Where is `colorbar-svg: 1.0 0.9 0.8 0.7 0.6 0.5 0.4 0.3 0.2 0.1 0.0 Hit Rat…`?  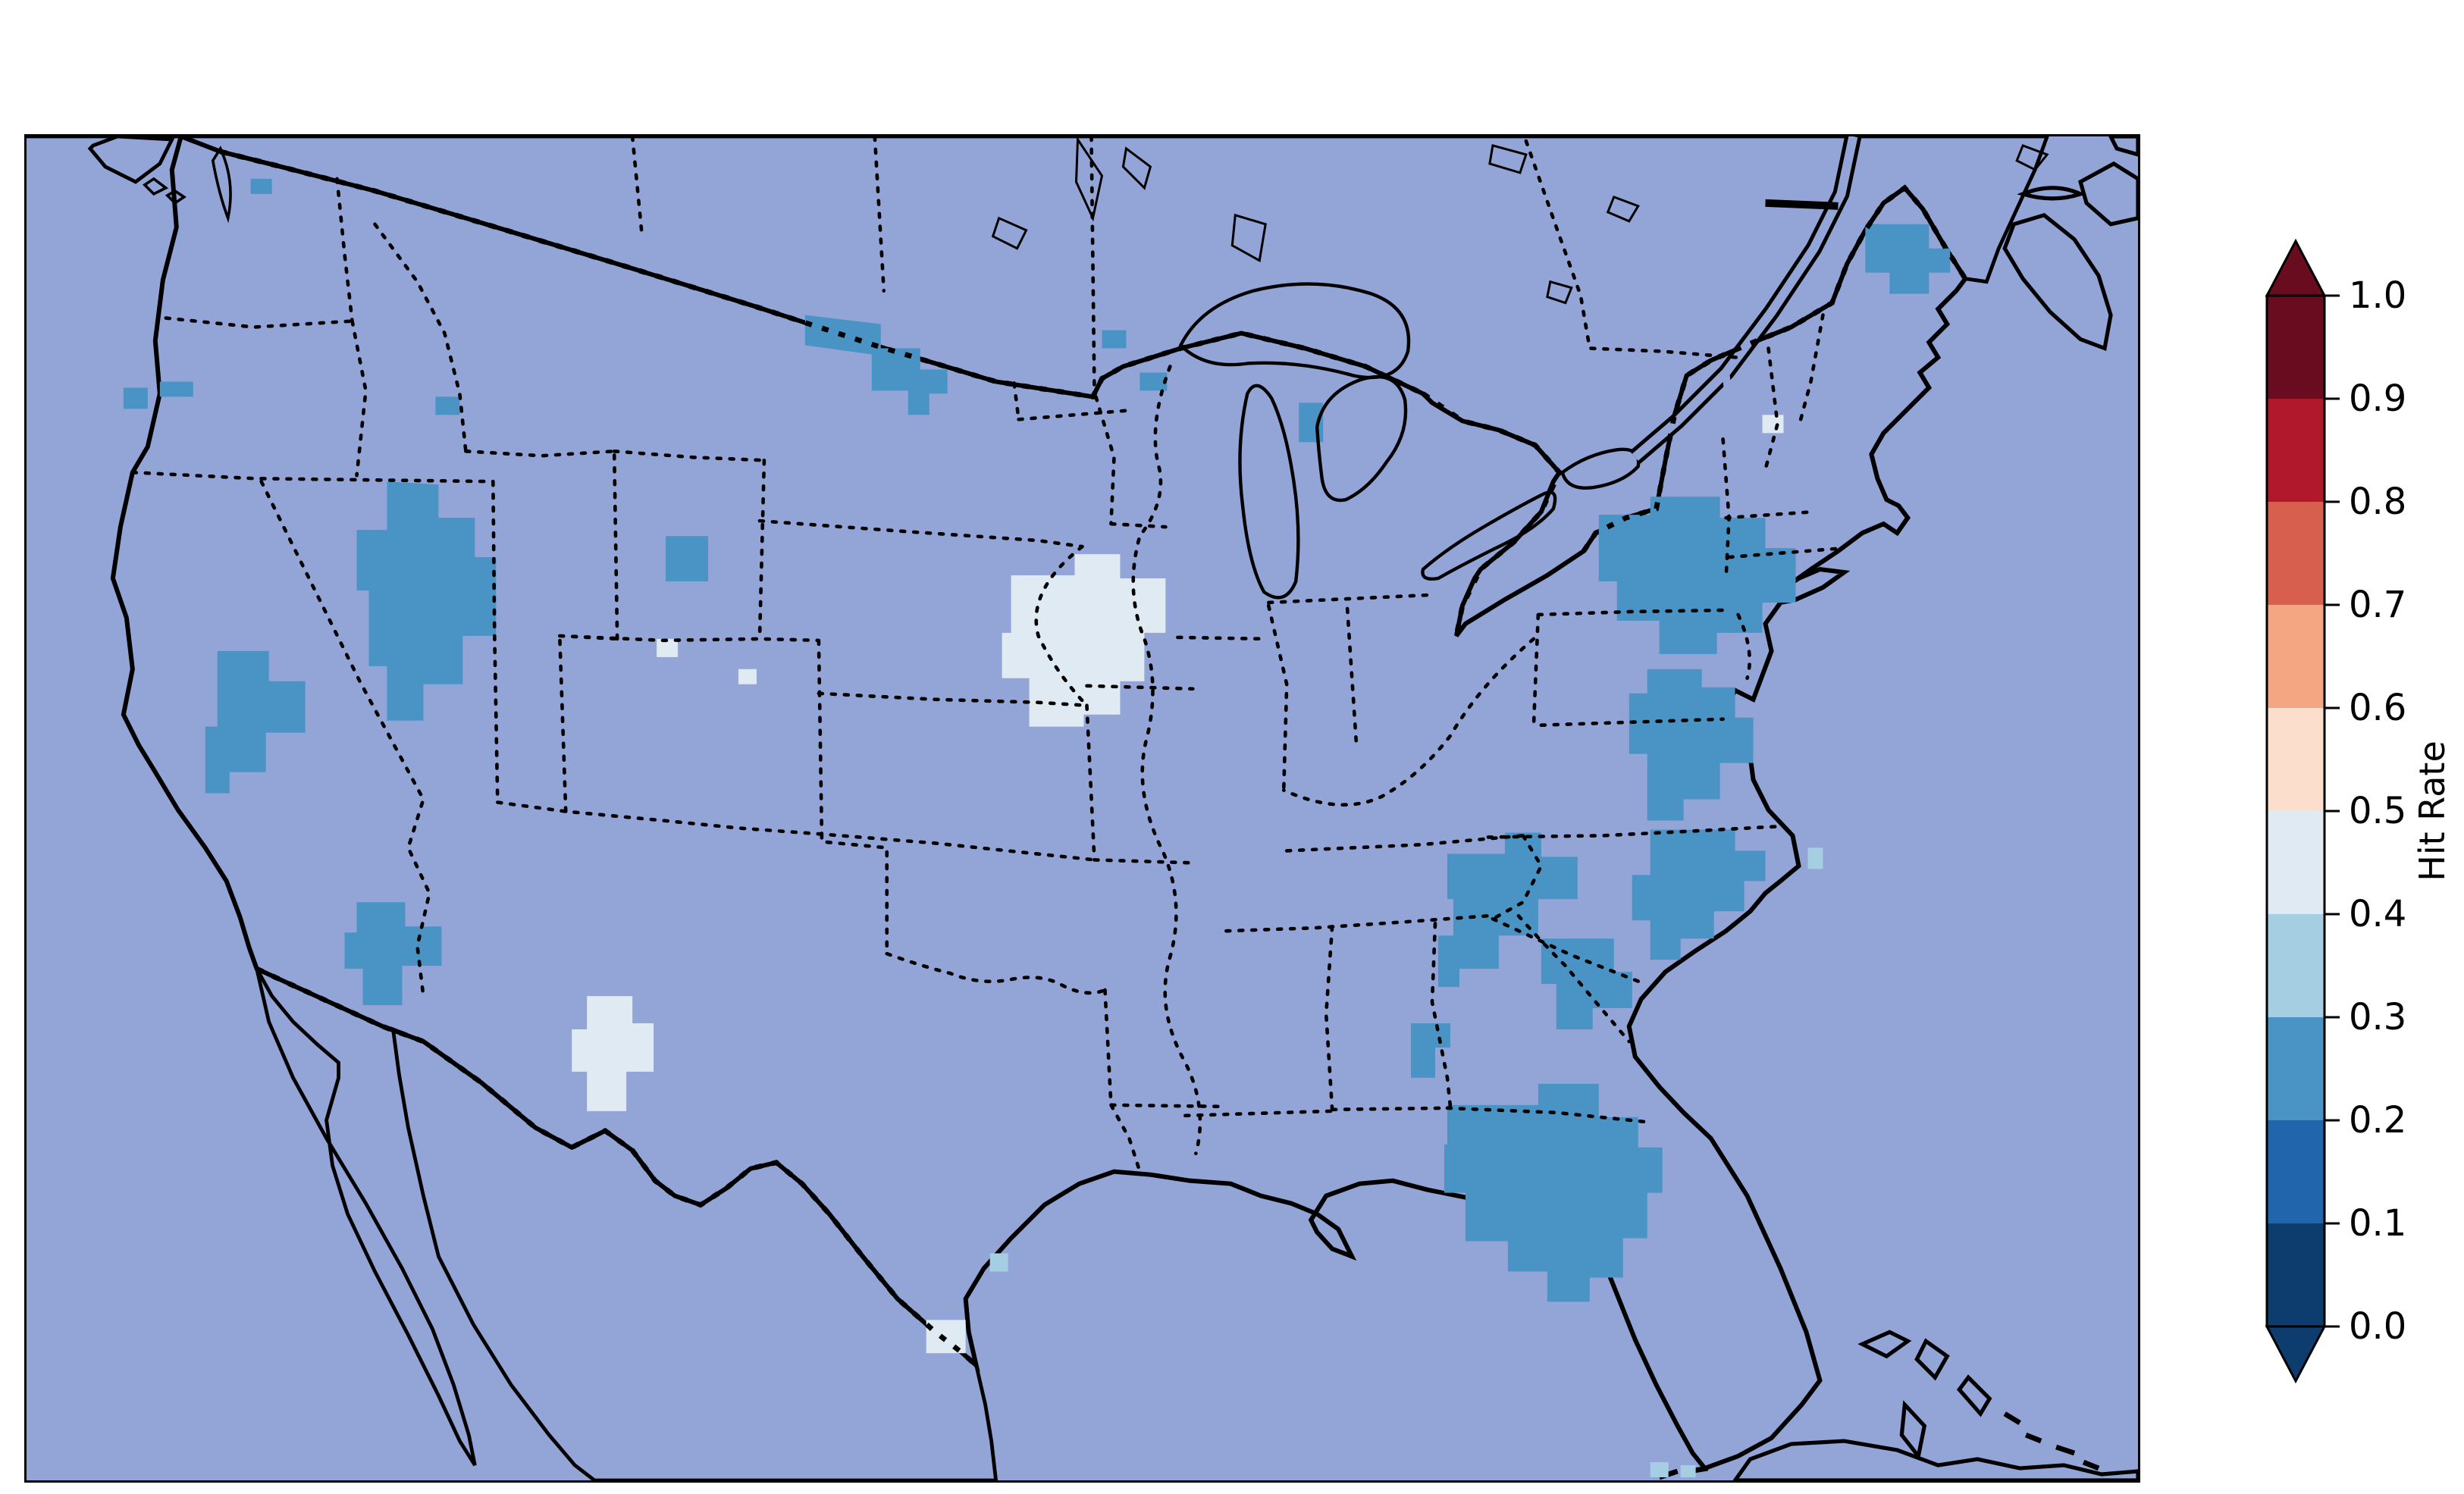 colorbar-svg: 1.0 0.9 0.8 0.7 0.6 0.5 0.4 0.3 0.2 0.1 0.0 Hit Rat… is located at coordinates (2359, 811).